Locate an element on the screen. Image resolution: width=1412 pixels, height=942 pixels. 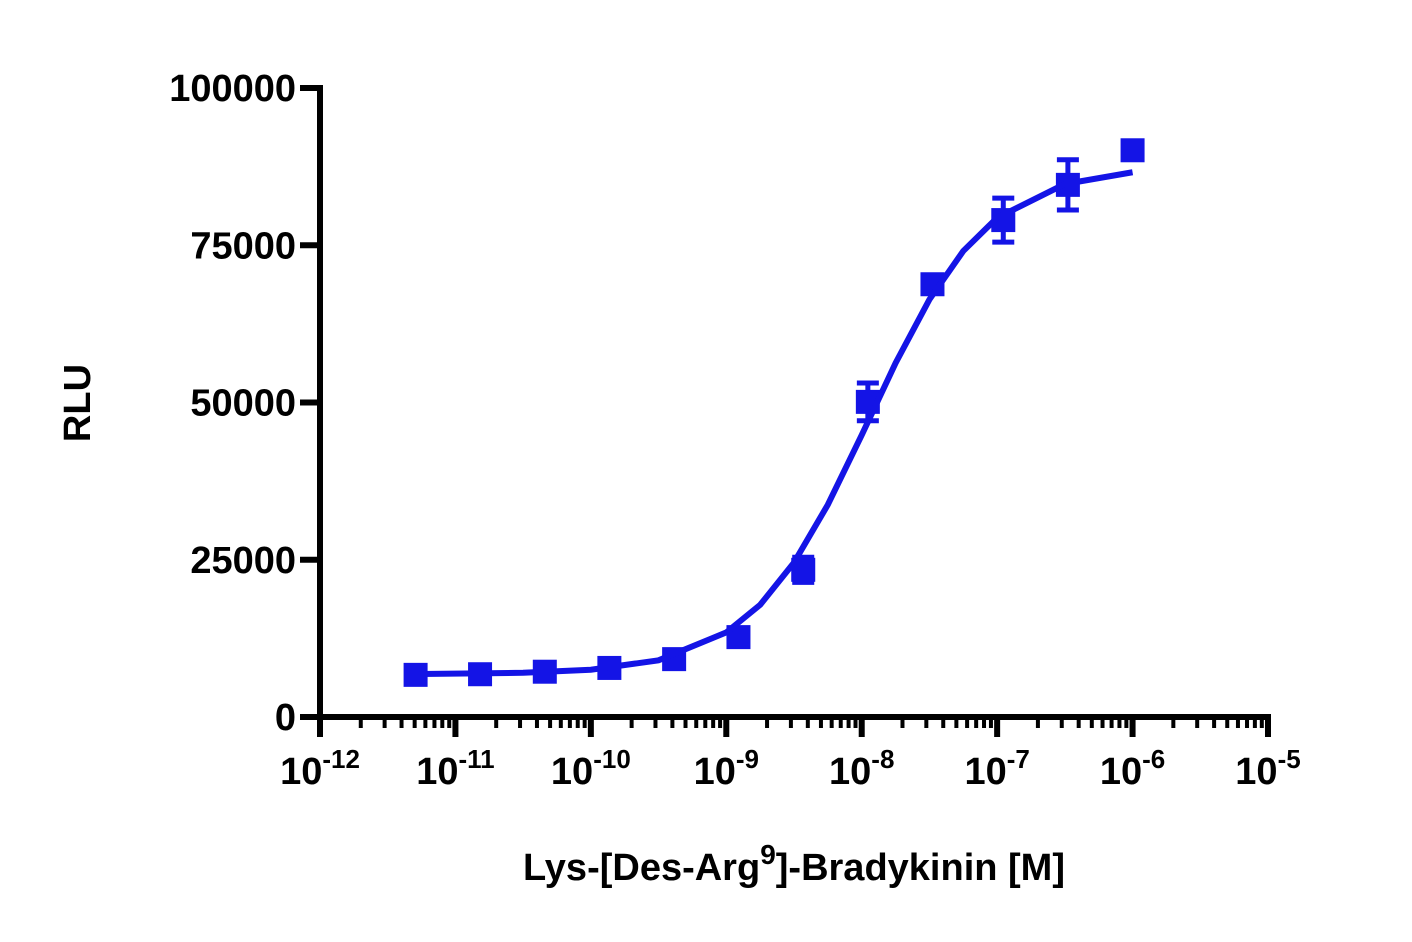
y-tick-label: 75000 is located at coordinates (243, 246).